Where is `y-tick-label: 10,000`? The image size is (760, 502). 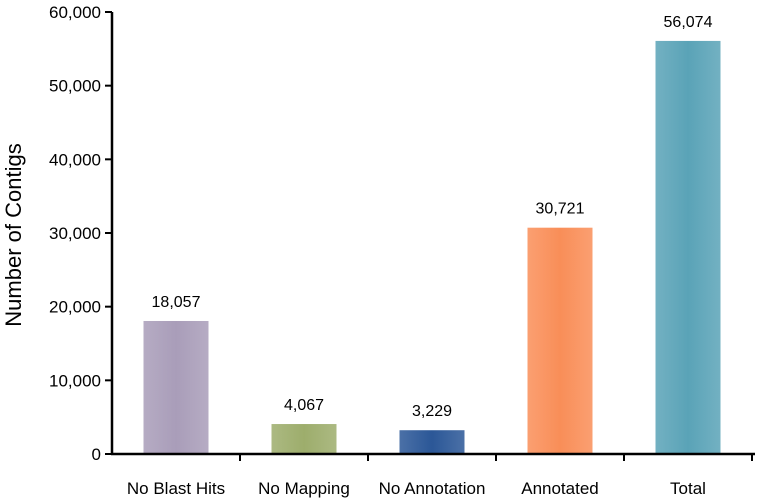 y-tick-label: 10,000 is located at coordinates (75, 380).